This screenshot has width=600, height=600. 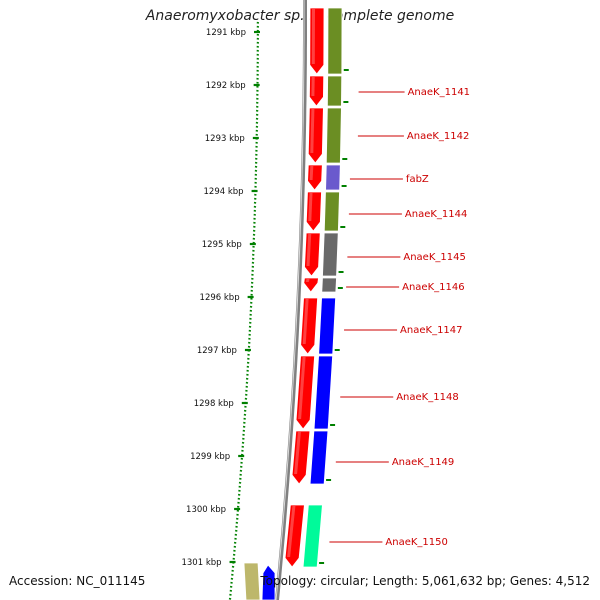 What do you see at coordinates (252, 581) in the screenshot?
I see `cog-box-partial` at bounding box center [252, 581].